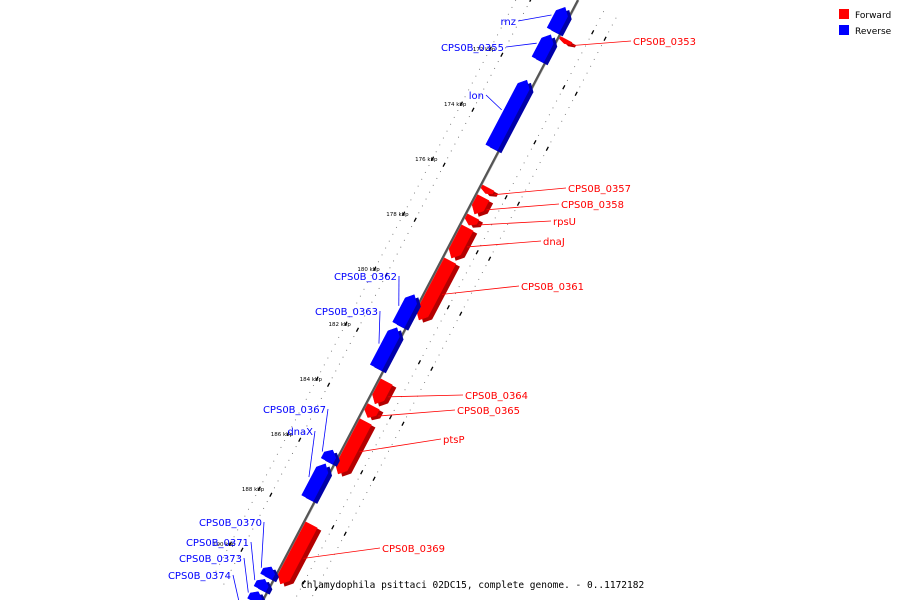 This screenshot has height=600, width=900. I want to click on gene-label: CPS0B_0363, so click(346, 312).